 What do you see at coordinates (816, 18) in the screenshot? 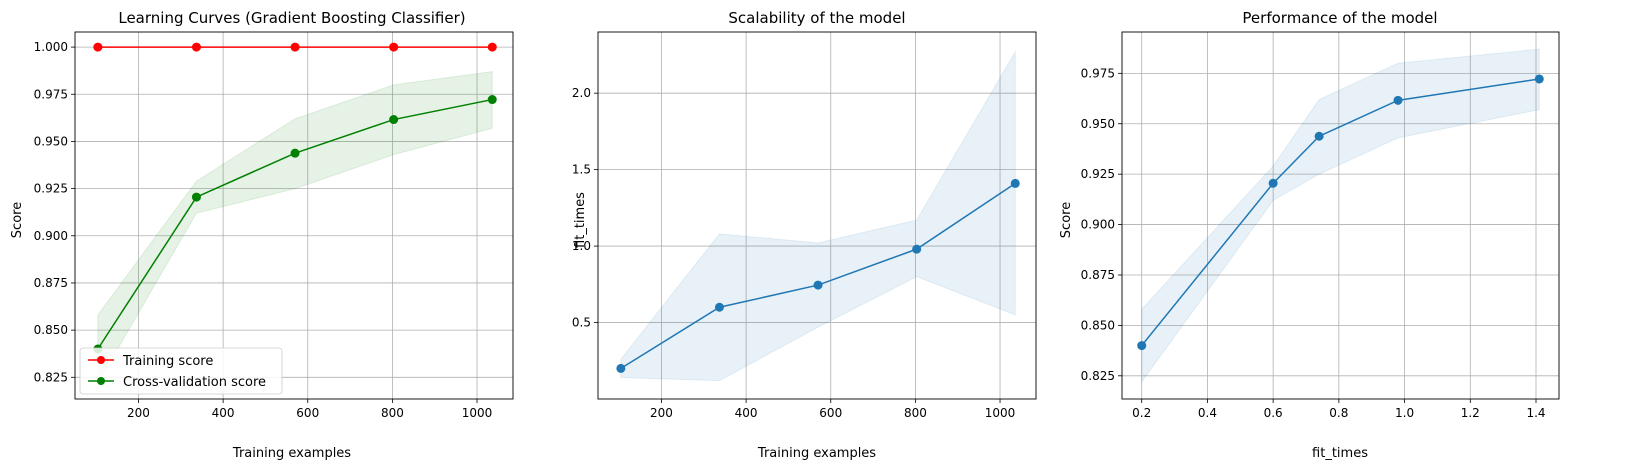
I see `panel-title: Scalability of the model` at bounding box center [816, 18].